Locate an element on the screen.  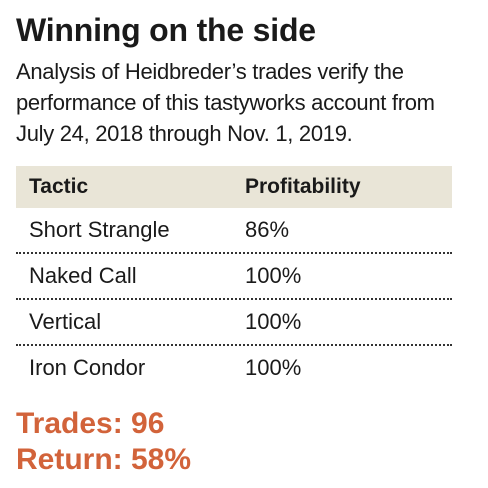
table-row: Iron Condor 100% is located at coordinates (234, 368).